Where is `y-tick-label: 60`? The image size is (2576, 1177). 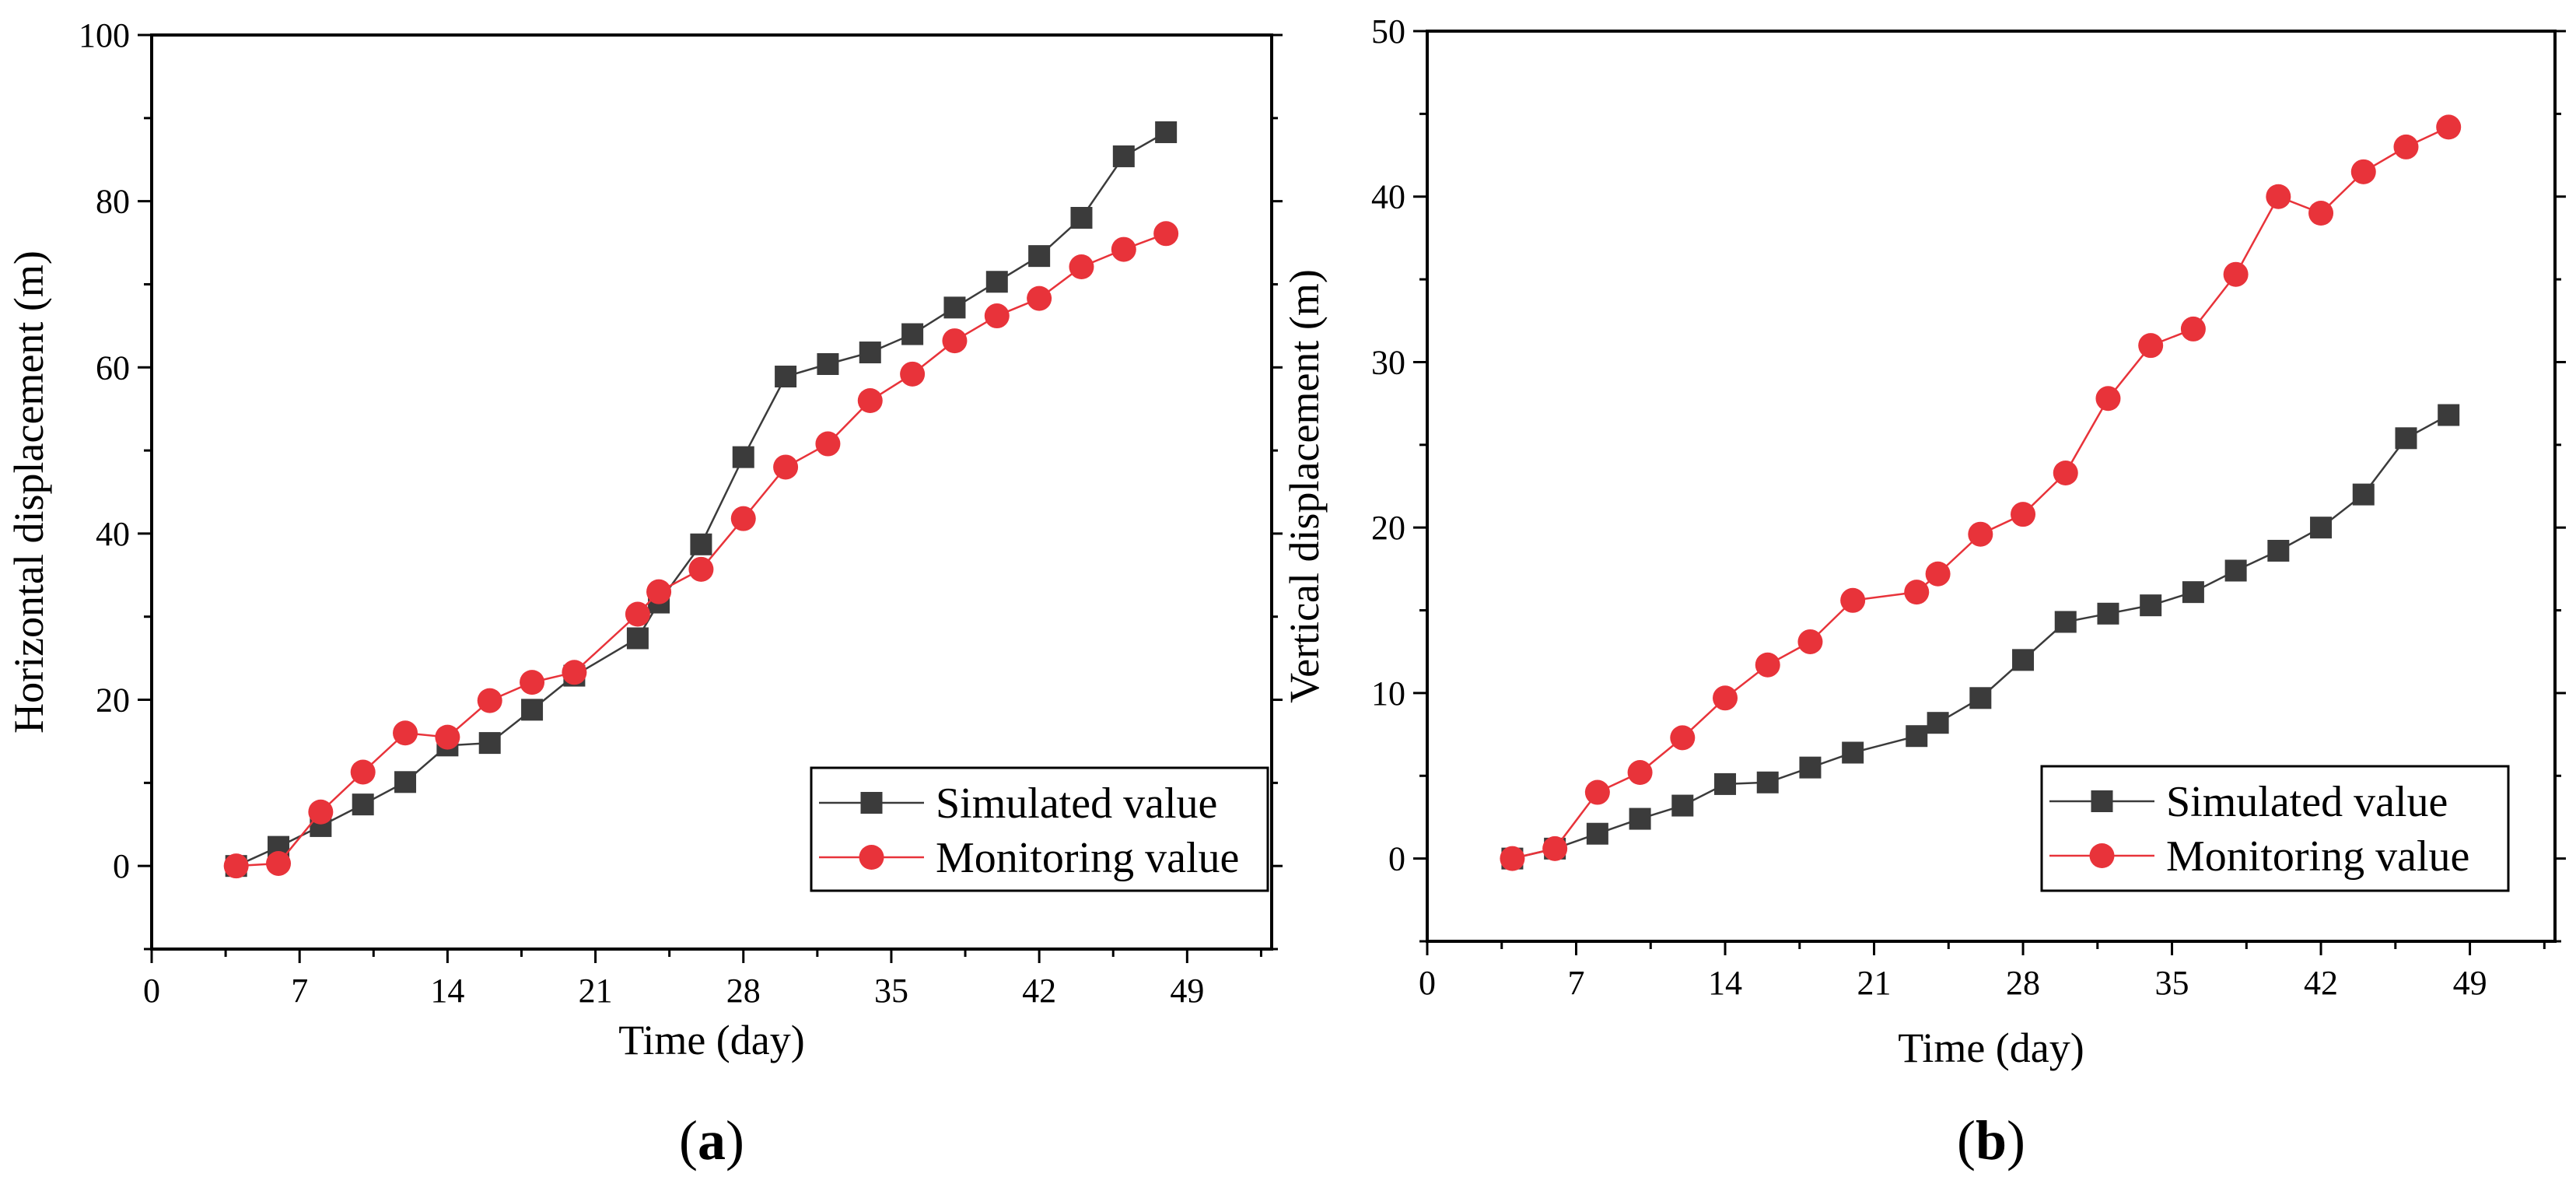
y-tick-label: 60 is located at coordinates (113, 368).